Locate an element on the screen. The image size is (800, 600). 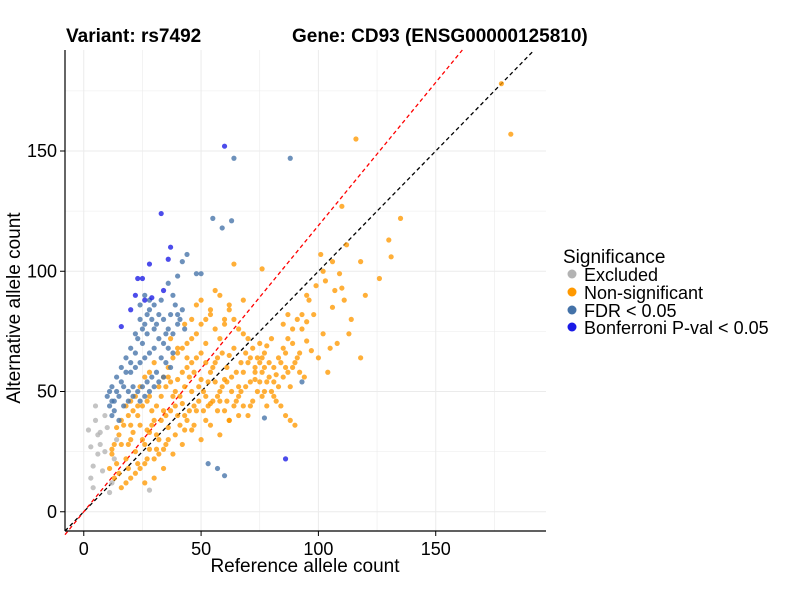
legend-label-excluded: Excluded is located at coordinates (621, 275).